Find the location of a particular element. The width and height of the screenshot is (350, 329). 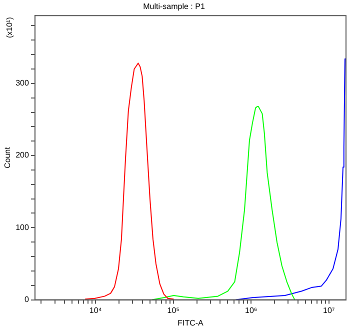

x-tick-label: 10⁶ is located at coordinates (251, 310).